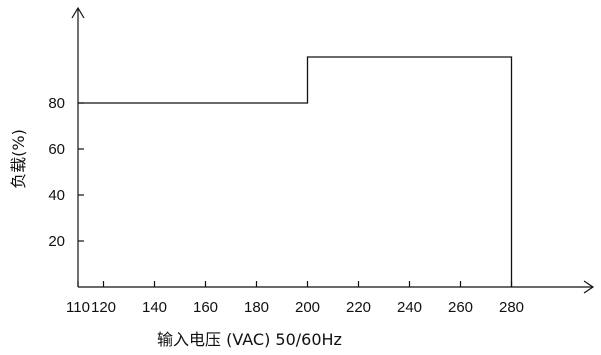 The width and height of the screenshot is (601, 355). I want to click on y-tick-label-20: 20, so click(56, 241).